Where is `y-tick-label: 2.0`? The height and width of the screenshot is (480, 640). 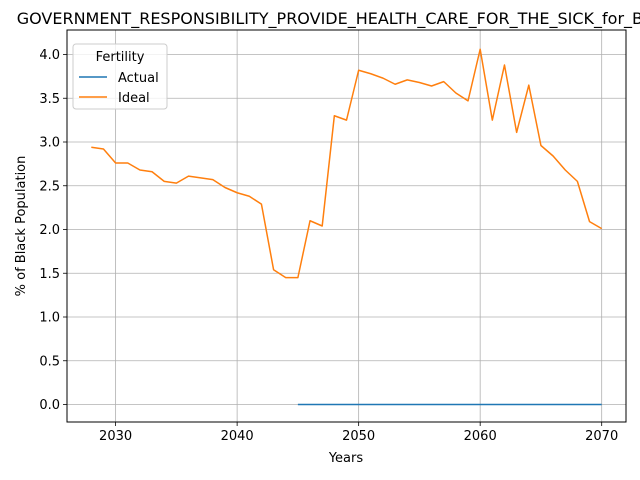
y-tick-label: 2.0 is located at coordinates (49, 230).